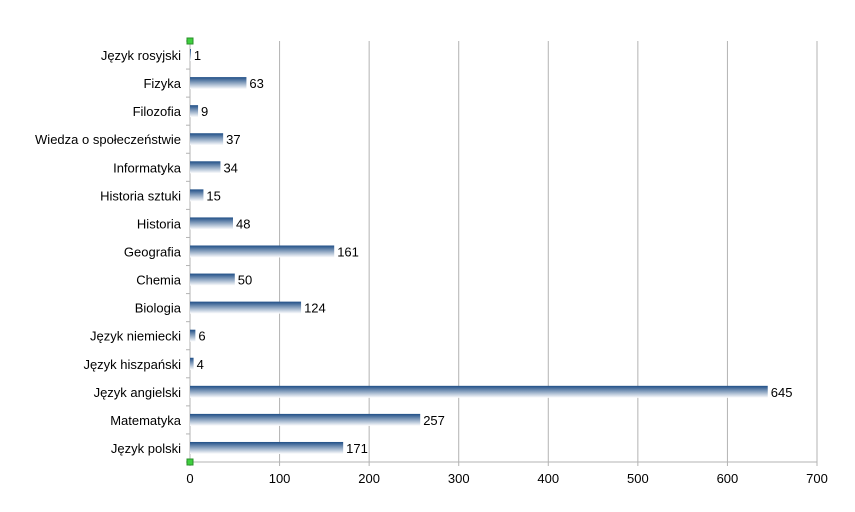 This screenshot has height=512, width=855. I want to click on value-label: 645, so click(782, 392).